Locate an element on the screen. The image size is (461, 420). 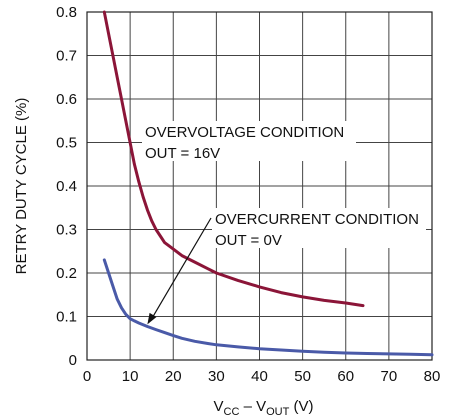
annotation-arrow-head is located at coordinates (152, 318).